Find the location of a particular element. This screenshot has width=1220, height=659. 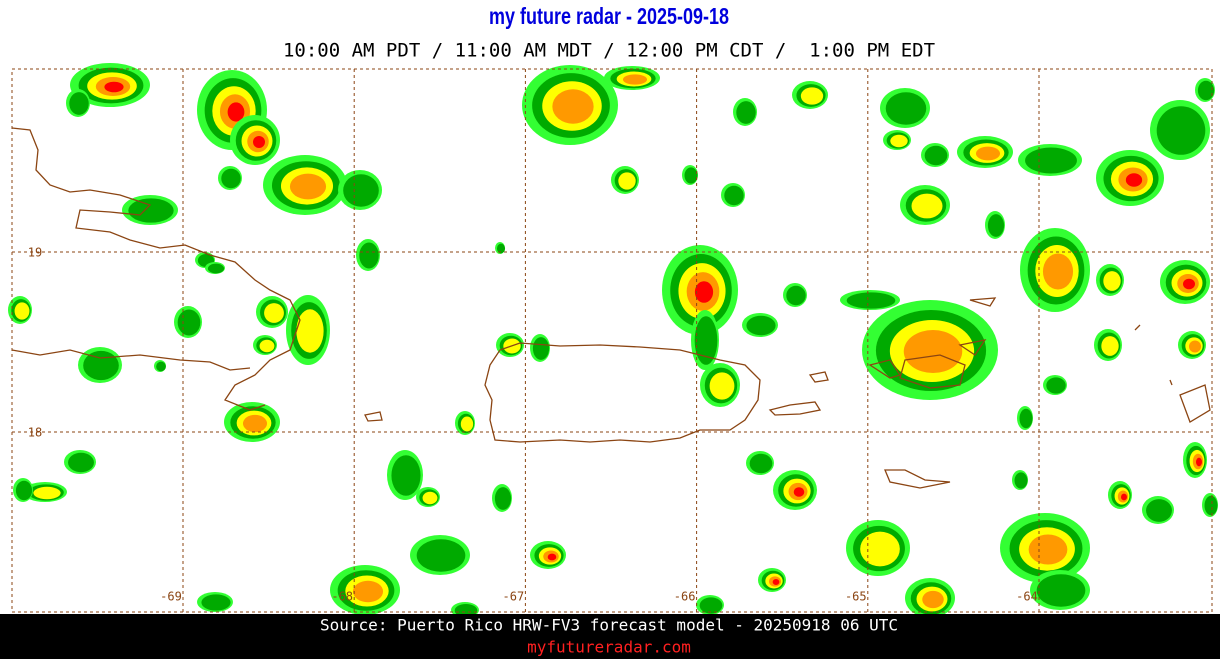

longitude-label: -69 is located at coordinates (171, 597).